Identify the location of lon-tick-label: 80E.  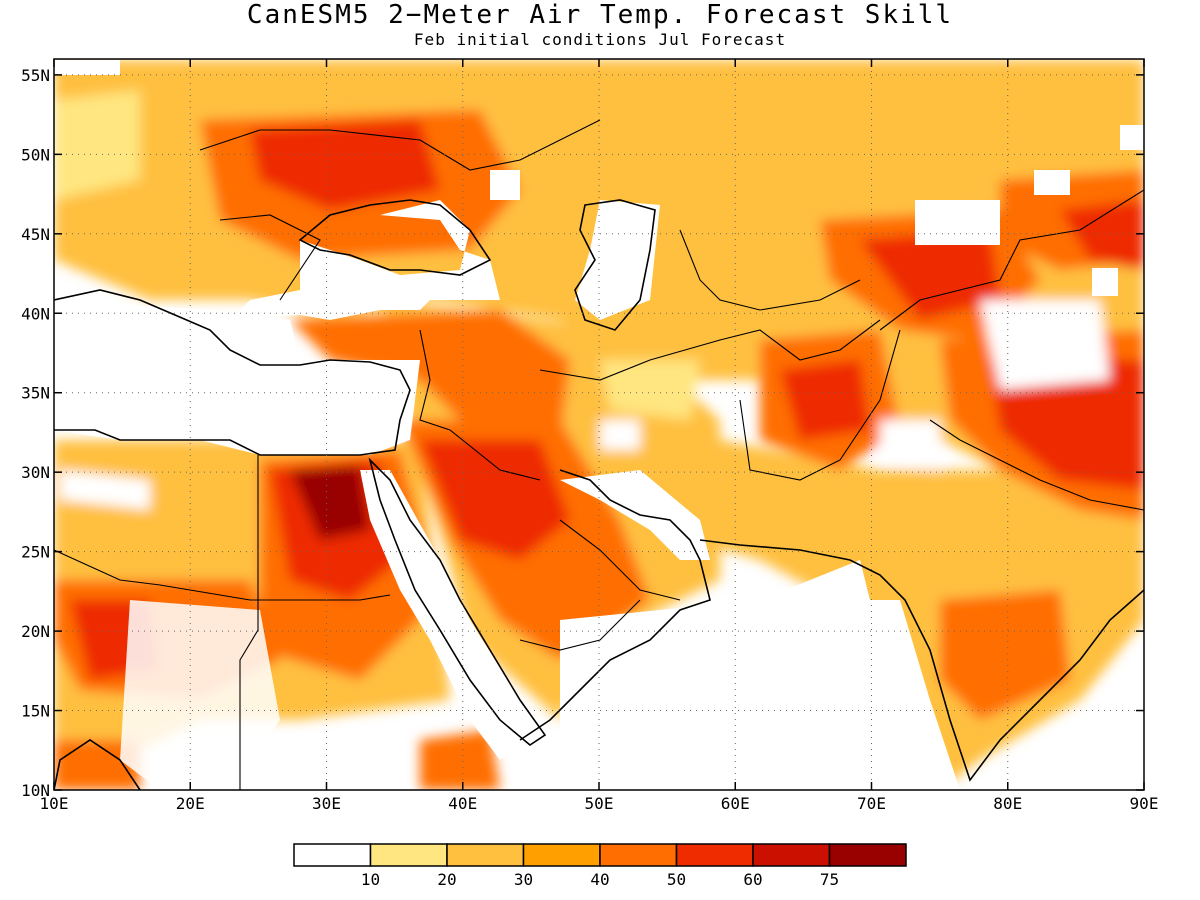
(1007, 803).